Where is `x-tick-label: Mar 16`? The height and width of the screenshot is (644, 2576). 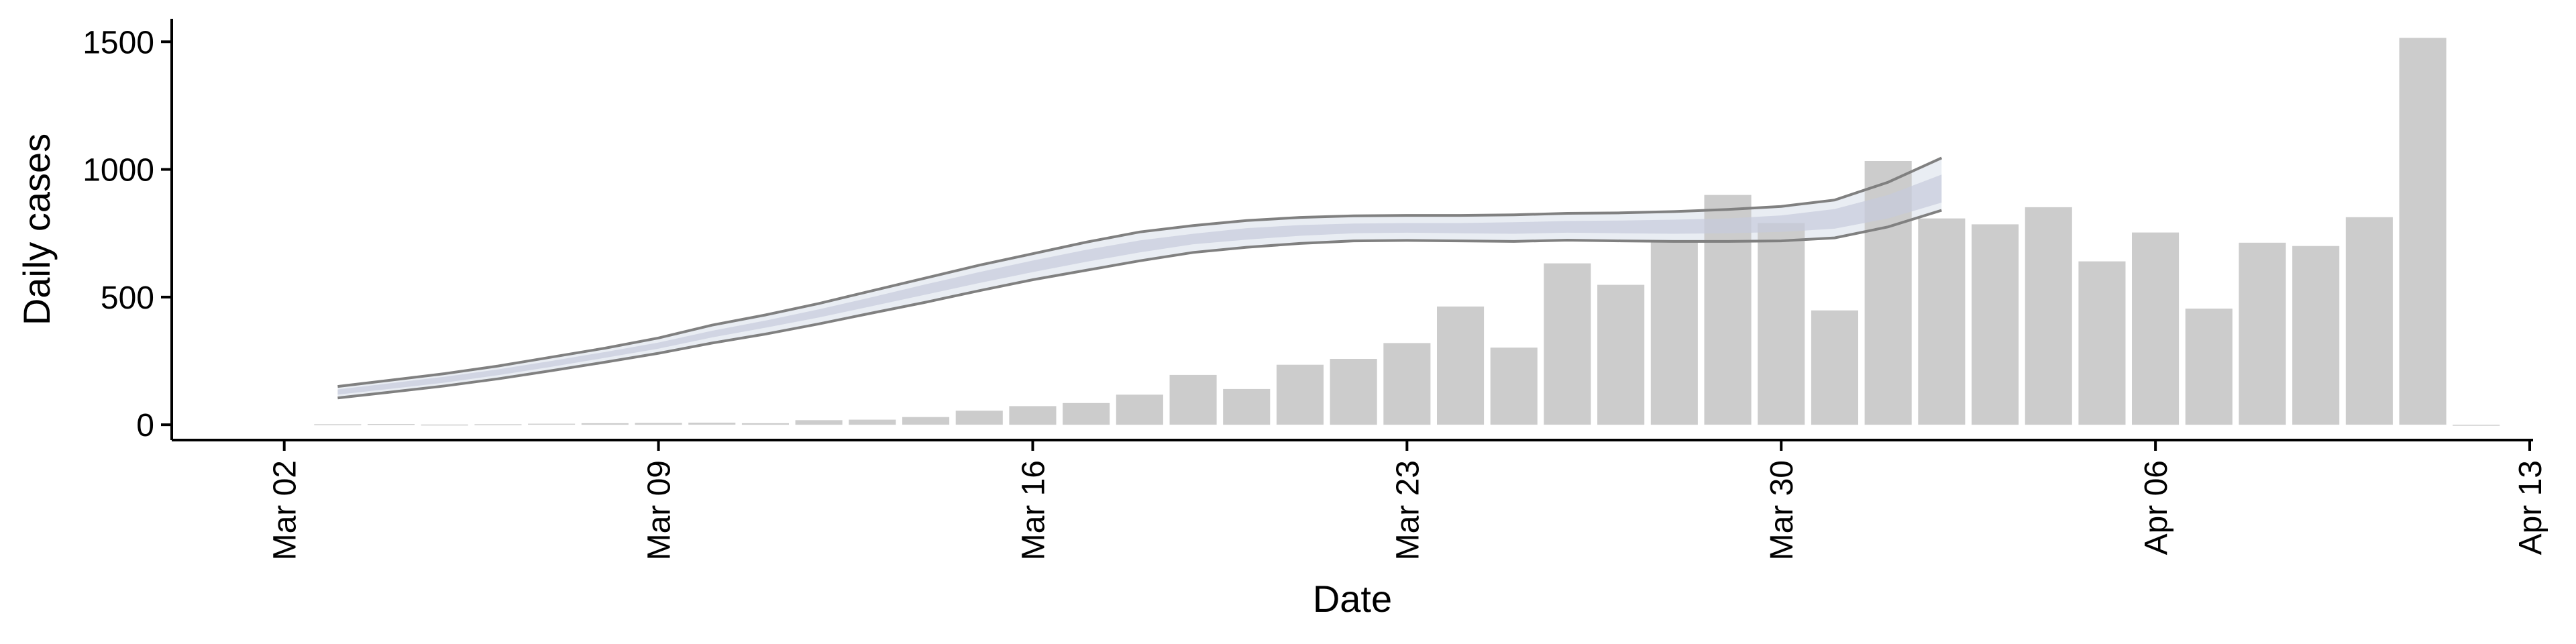
x-tick-label: Mar 16 is located at coordinates (1033, 510).